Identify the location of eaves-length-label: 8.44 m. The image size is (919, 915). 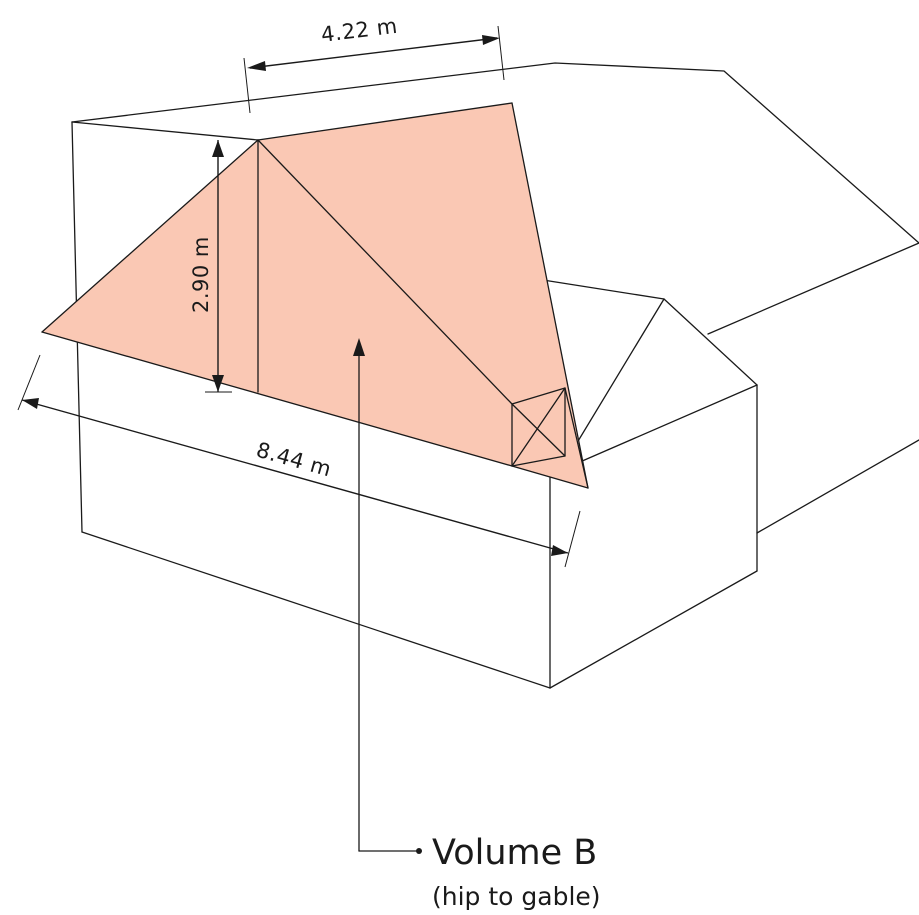
(294, 460).